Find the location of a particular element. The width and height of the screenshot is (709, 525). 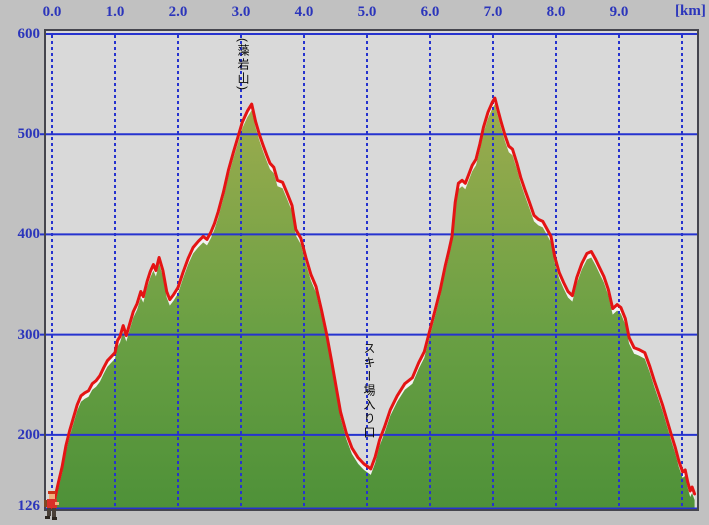

x-tick-label: 0.0 is located at coordinates (52, 12).